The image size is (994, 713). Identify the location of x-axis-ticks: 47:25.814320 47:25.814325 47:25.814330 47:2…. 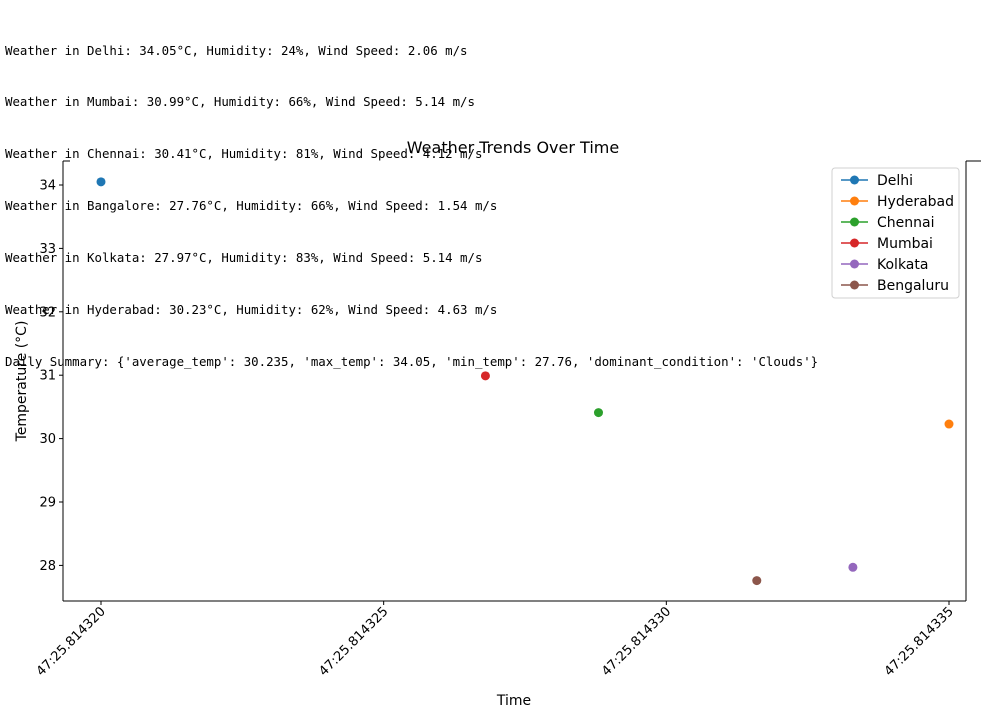
(495, 640).